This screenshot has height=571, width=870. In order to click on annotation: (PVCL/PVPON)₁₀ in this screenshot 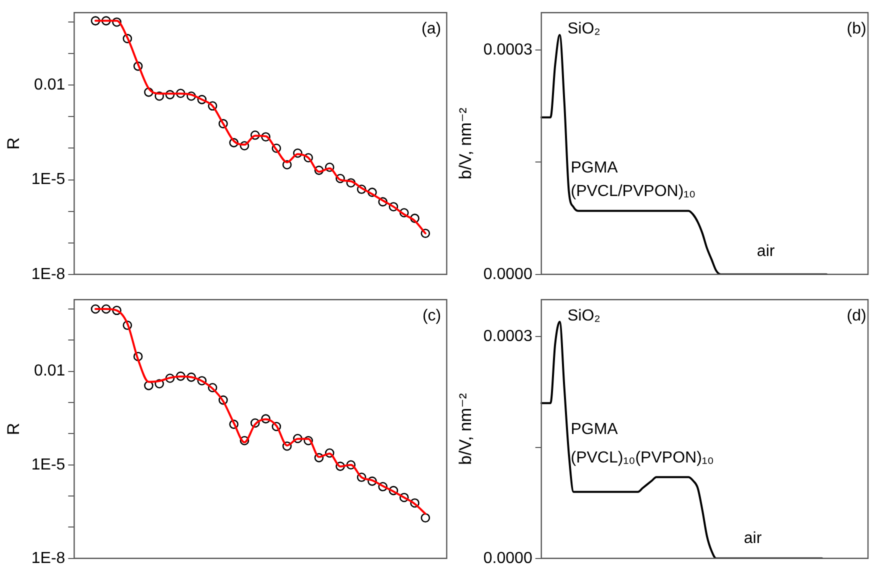, I will do `click(633, 191)`.